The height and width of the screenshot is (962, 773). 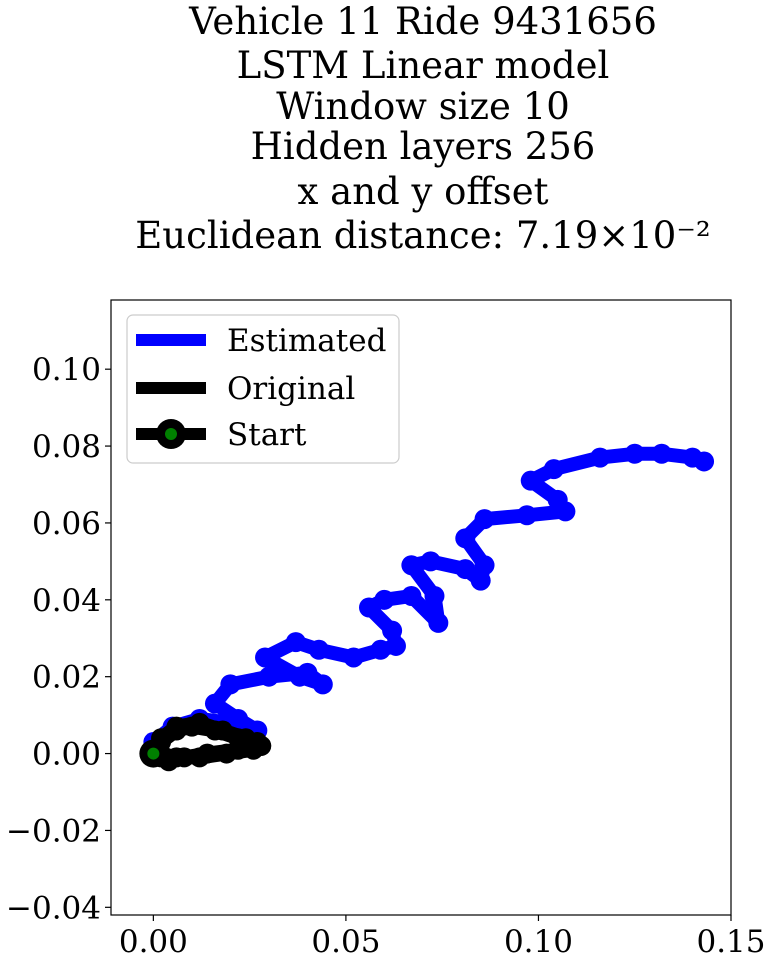 I want to click on y-tick-label: −0.02, so click(x=53, y=831).